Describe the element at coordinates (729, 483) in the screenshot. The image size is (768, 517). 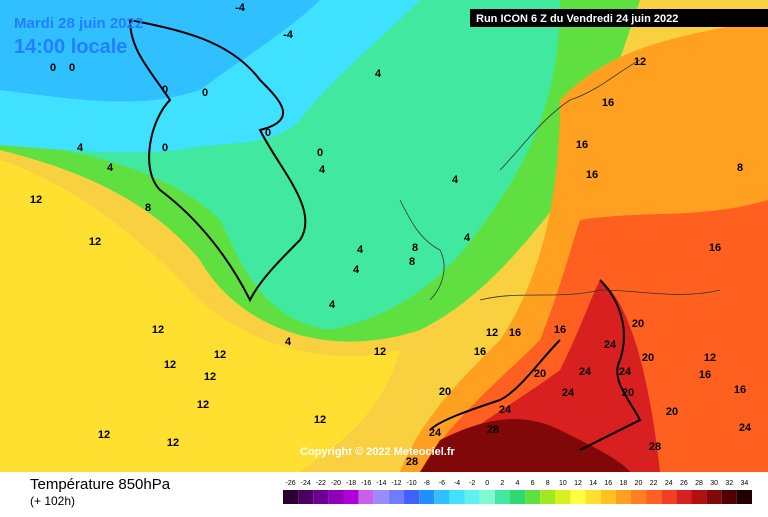
I see `legend-label: 32` at that location.